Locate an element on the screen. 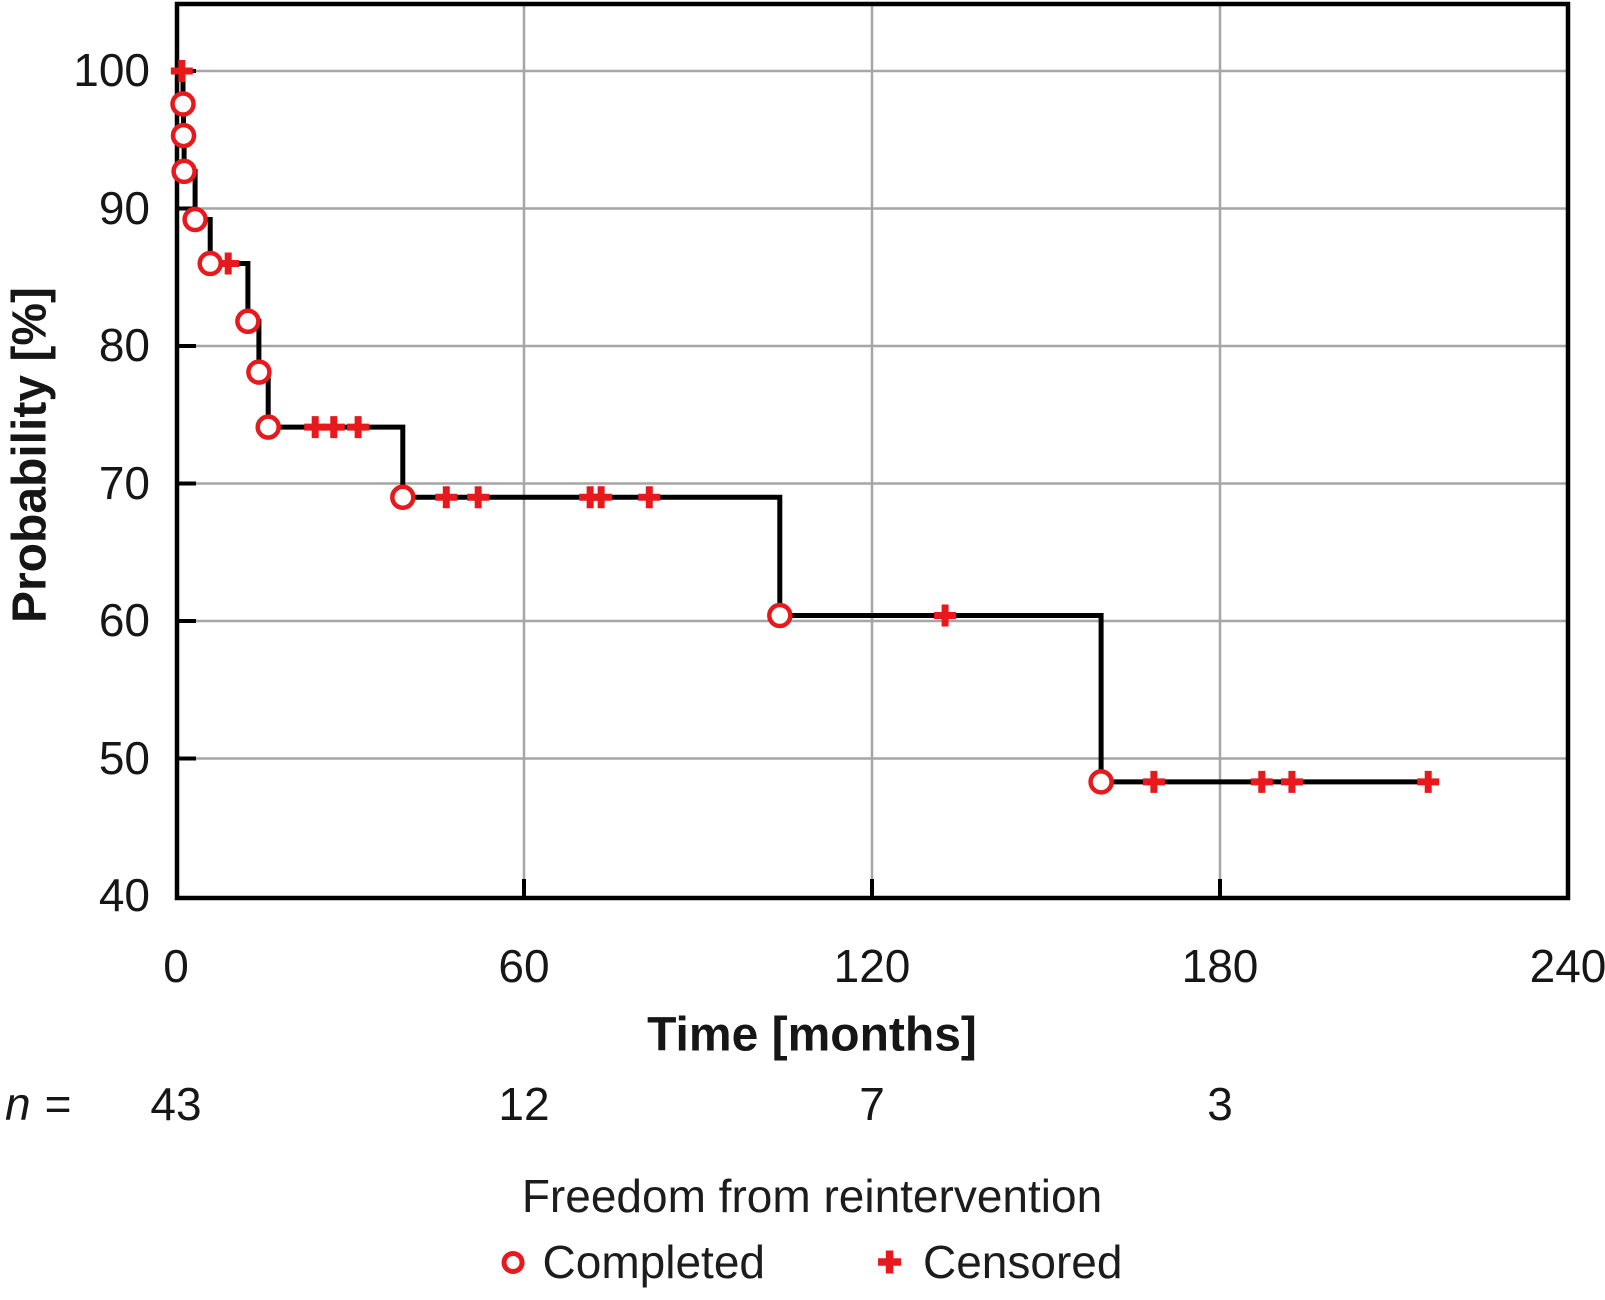  y-tick-label: 90 is located at coordinates (124, 207).